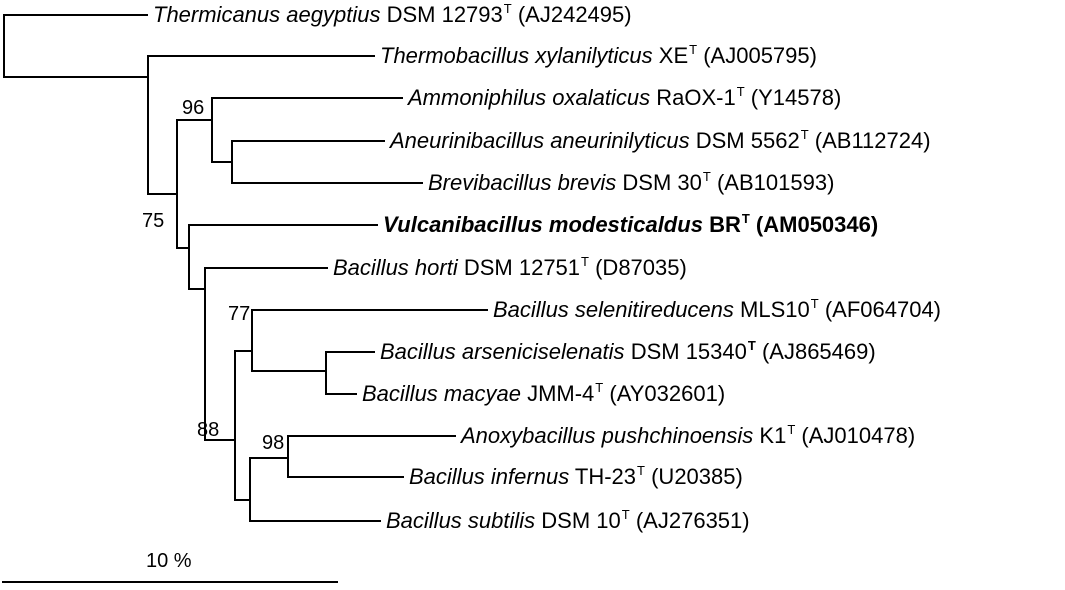 This screenshot has width=1065, height=590. I want to click on scale-bar-label: 10 %, so click(169, 561).